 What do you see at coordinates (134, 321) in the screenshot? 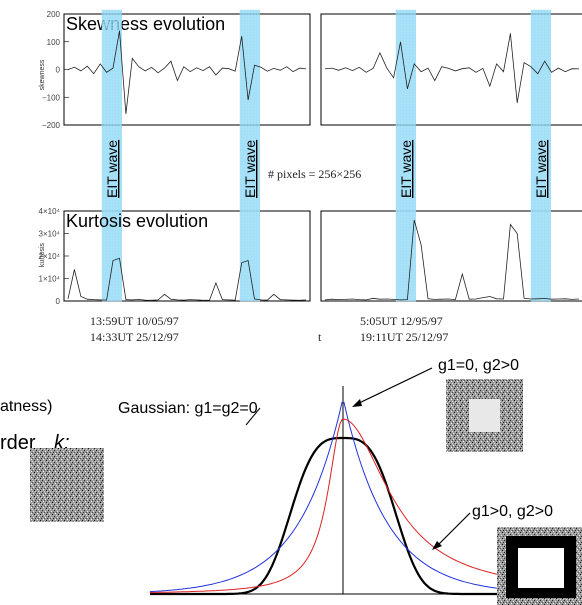
I see `timestamp-left-a: 13:59UT 10/05/97` at bounding box center [134, 321].